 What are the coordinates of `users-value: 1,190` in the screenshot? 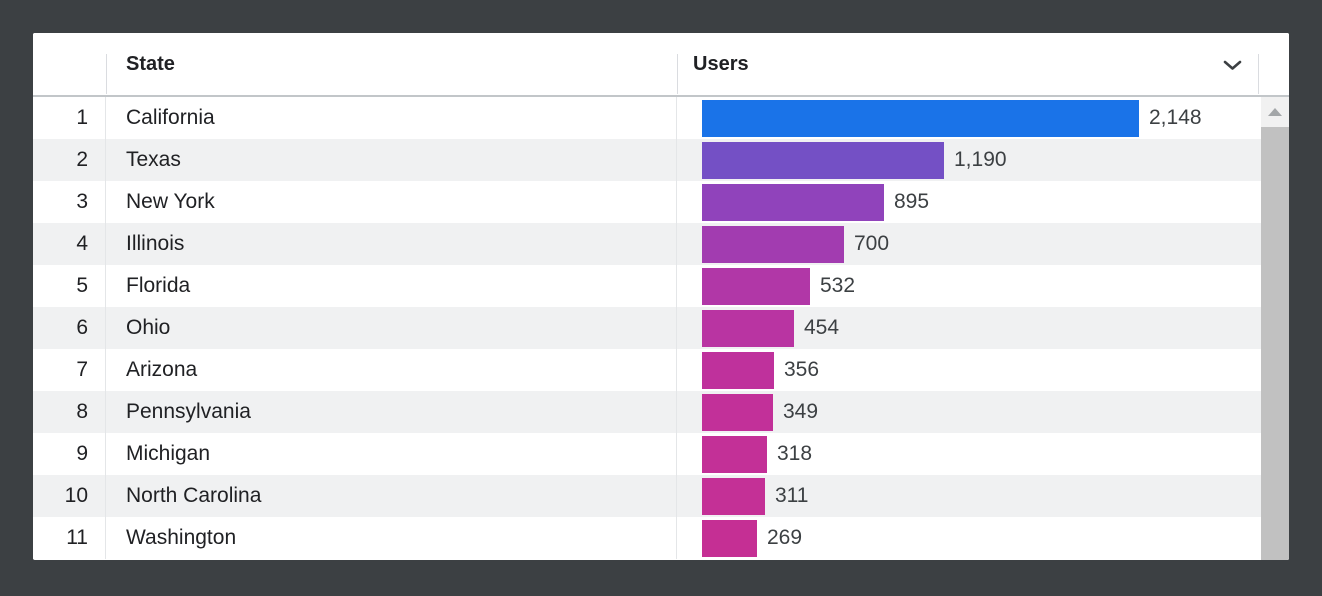 It's located at (980, 159).